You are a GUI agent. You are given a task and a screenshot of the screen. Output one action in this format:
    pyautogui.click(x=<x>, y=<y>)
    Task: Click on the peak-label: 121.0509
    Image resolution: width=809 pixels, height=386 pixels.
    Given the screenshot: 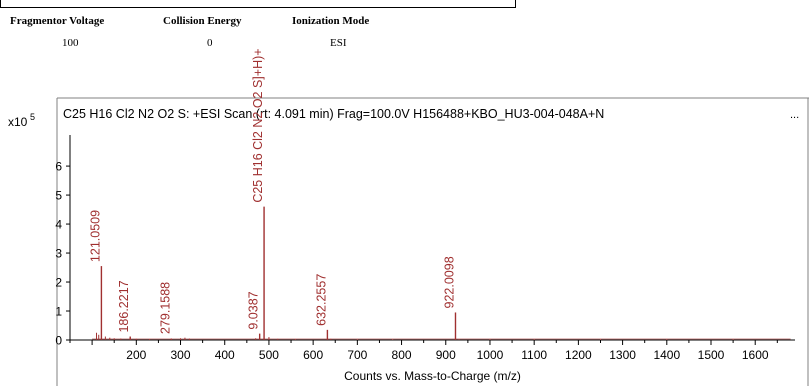 What is the action you would take?
    pyautogui.click(x=95, y=236)
    